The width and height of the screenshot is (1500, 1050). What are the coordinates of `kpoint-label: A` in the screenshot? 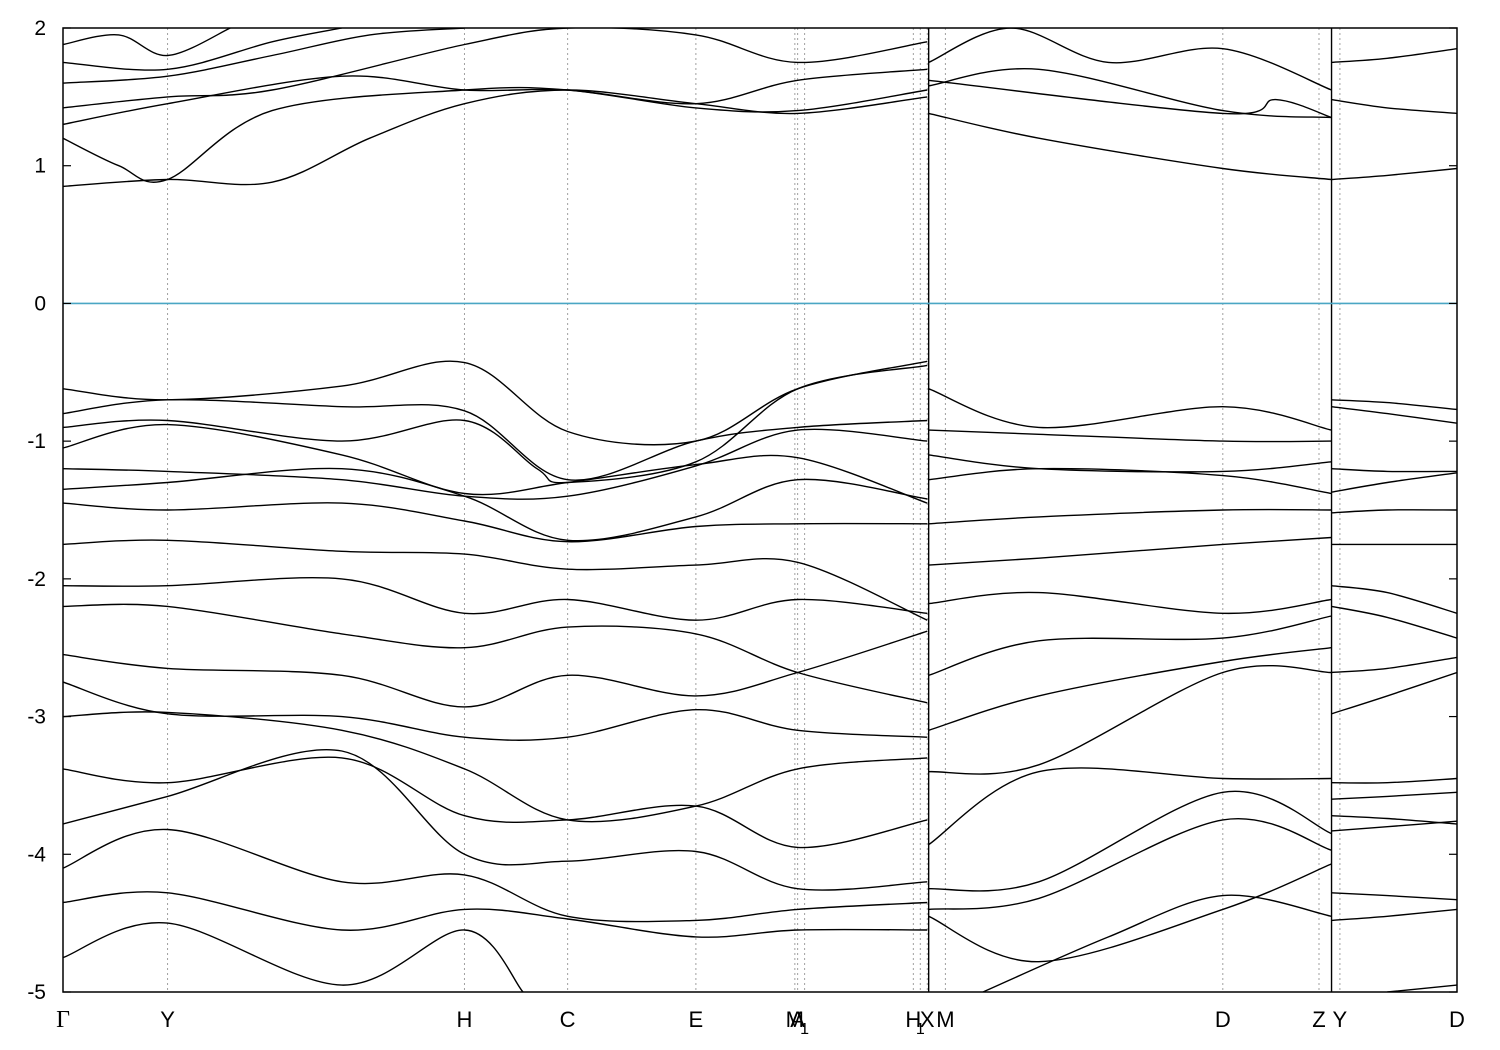 It's located at (797, 1019).